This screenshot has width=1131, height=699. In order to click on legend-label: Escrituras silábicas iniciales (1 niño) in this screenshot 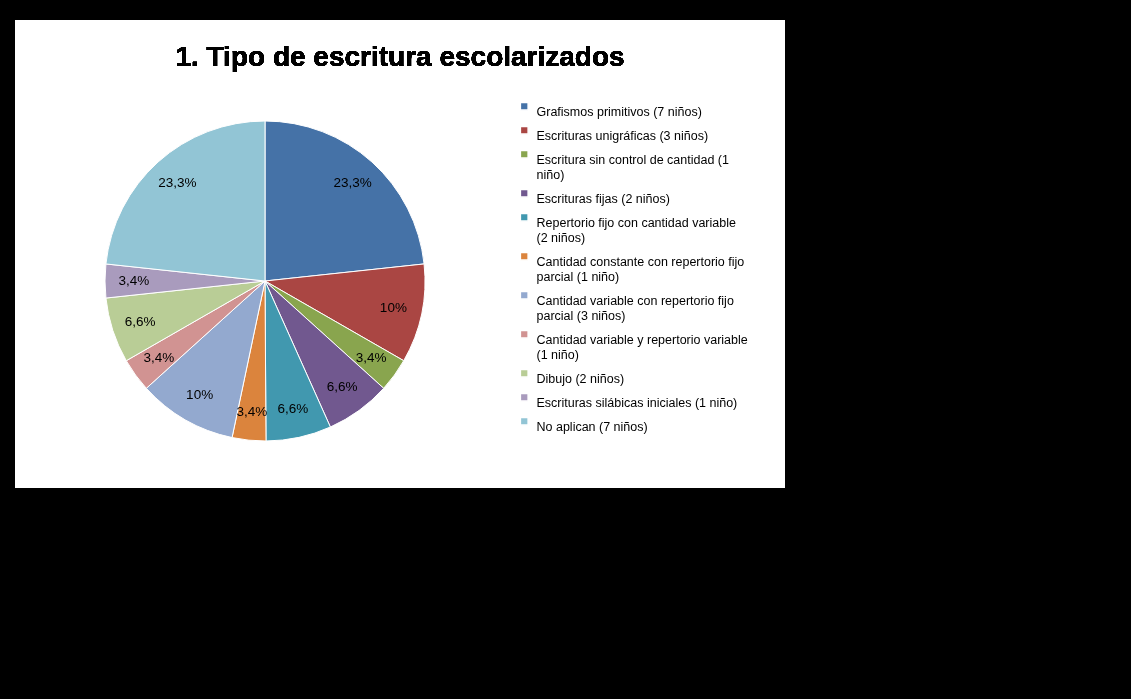, I will do `click(637, 403)`.